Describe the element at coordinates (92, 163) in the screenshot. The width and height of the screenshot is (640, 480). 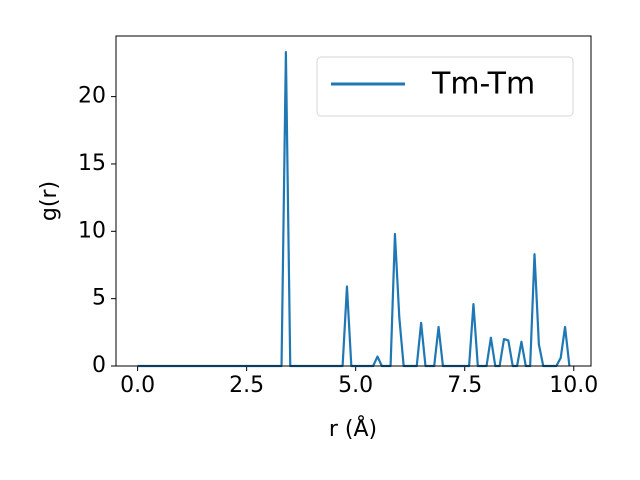
I see `y-tick-label: 15` at that location.